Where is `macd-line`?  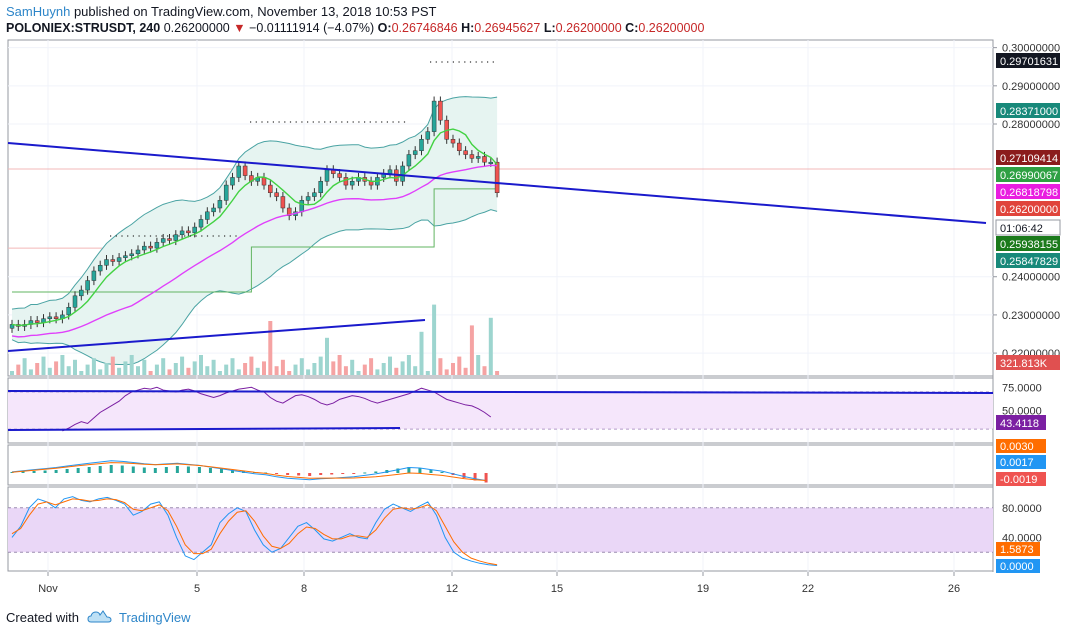
macd-line is located at coordinates (249, 470).